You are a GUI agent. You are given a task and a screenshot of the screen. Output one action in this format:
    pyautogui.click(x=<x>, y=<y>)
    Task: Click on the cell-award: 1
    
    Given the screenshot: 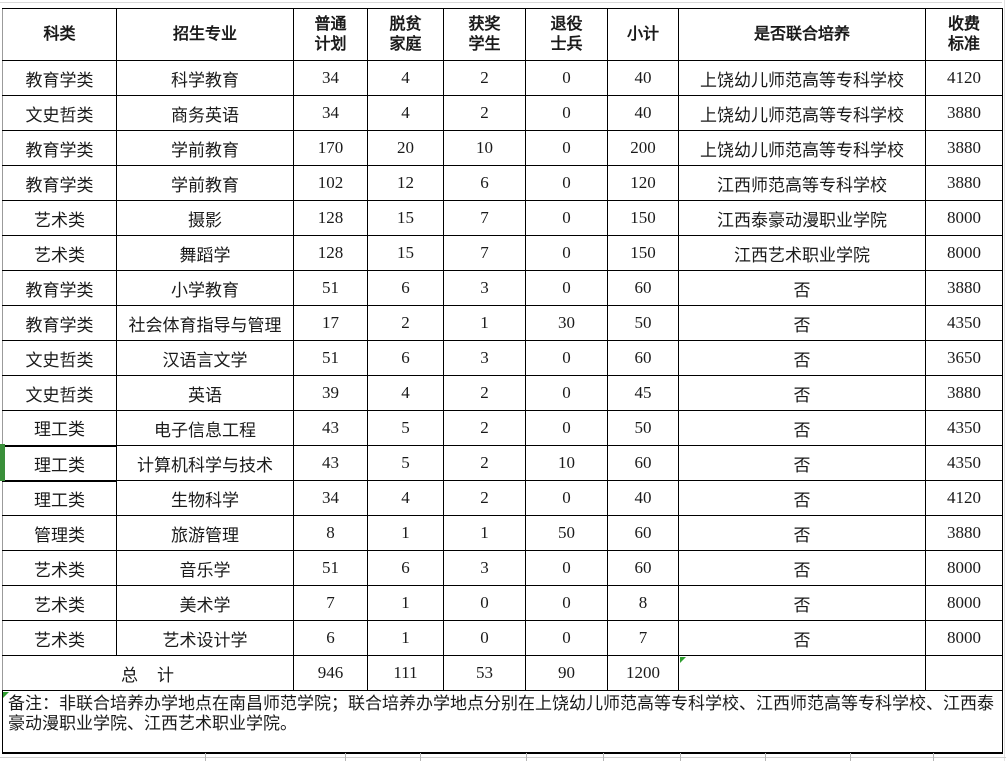 What is the action you would take?
    pyautogui.click(x=484, y=533)
    